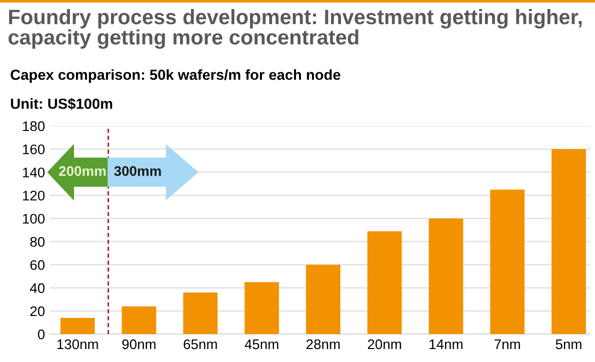 This screenshot has height=362, width=595. What do you see at coordinates (139, 344) in the screenshot?
I see `x-tick-label: 90nm` at bounding box center [139, 344].